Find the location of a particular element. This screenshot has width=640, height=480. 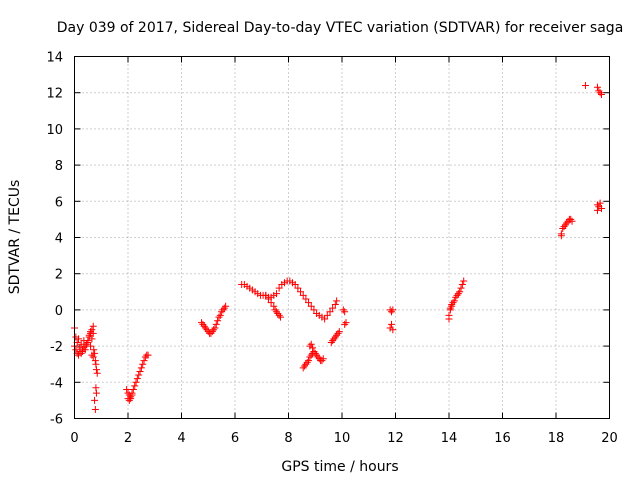

x-tick-label: 4 is located at coordinates (181, 438).